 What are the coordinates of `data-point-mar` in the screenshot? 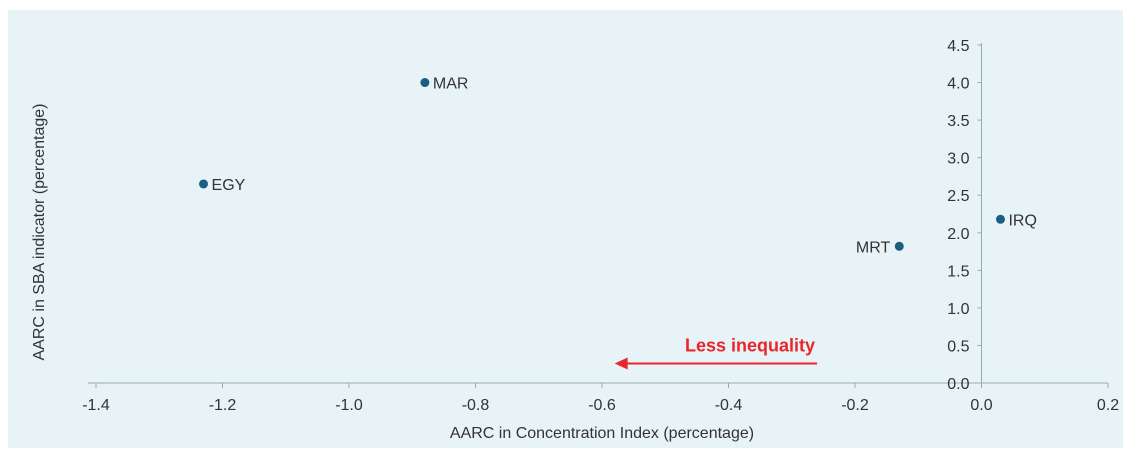 It's located at (425, 83).